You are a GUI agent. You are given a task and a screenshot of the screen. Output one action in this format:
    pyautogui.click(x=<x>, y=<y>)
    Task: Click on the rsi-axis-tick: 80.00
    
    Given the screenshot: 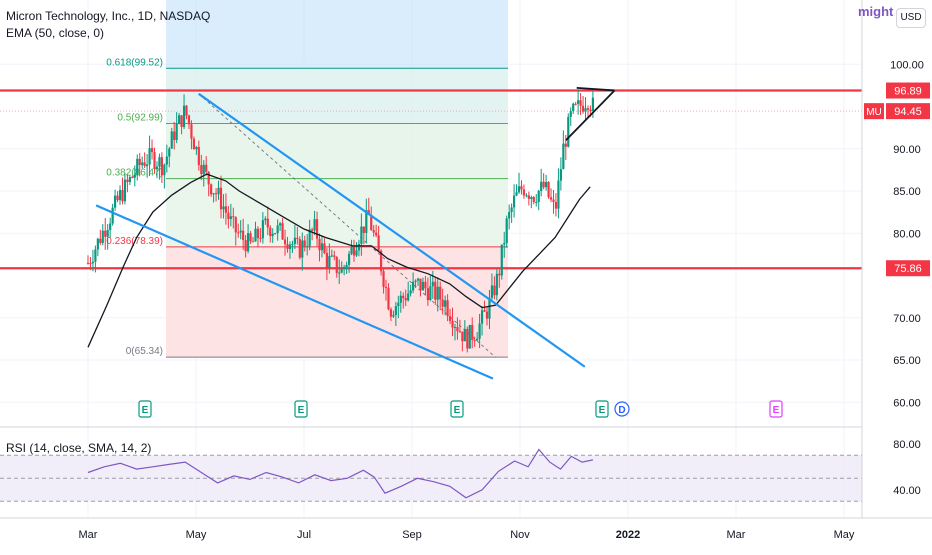 What is the action you would take?
    pyautogui.click(x=907, y=445)
    